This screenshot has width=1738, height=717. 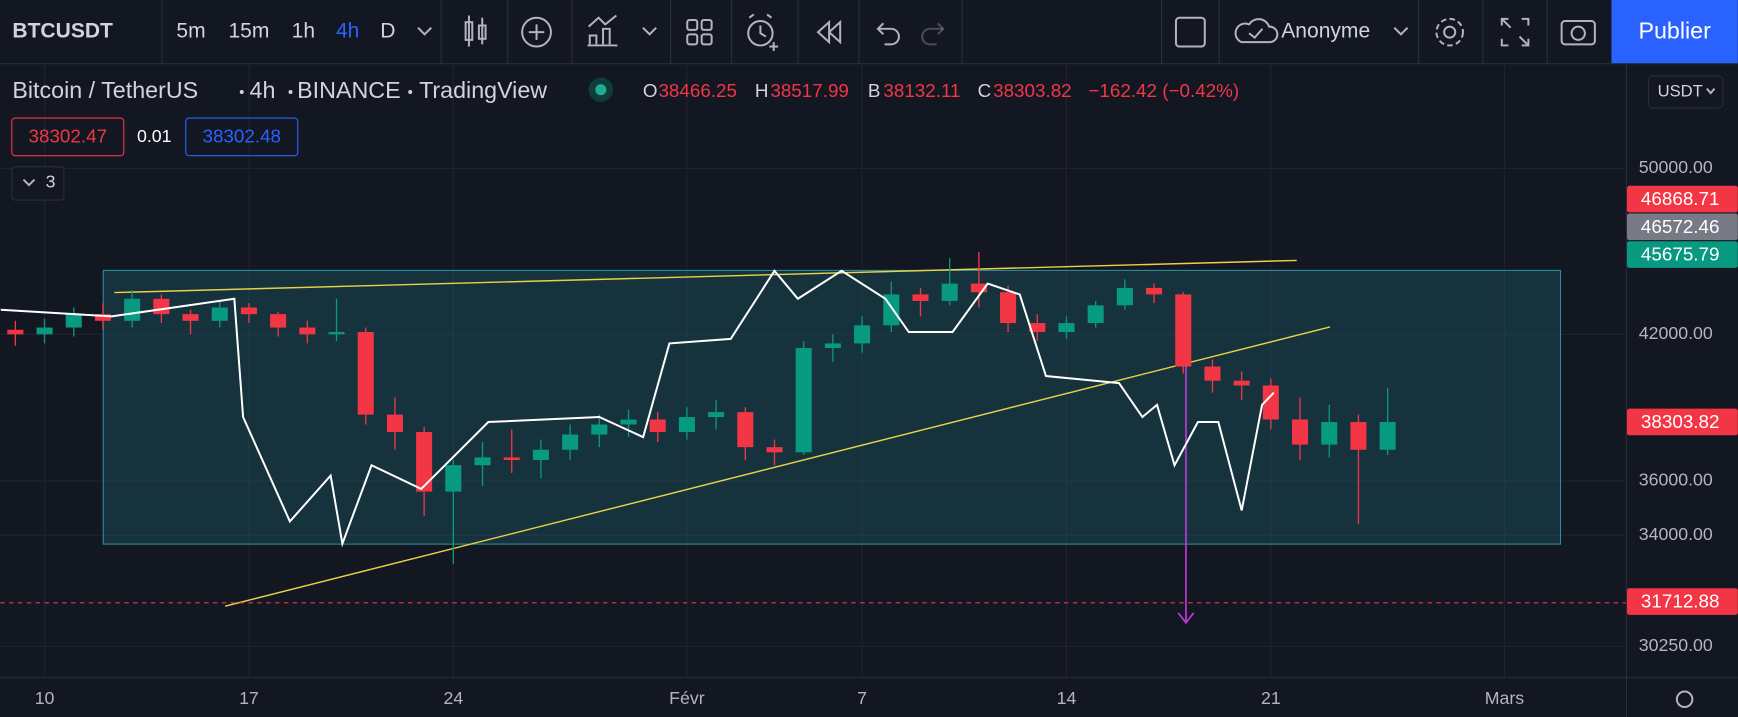 What do you see at coordinates (649, 31) in the screenshot?
I see `templates-dropdown` at bounding box center [649, 31].